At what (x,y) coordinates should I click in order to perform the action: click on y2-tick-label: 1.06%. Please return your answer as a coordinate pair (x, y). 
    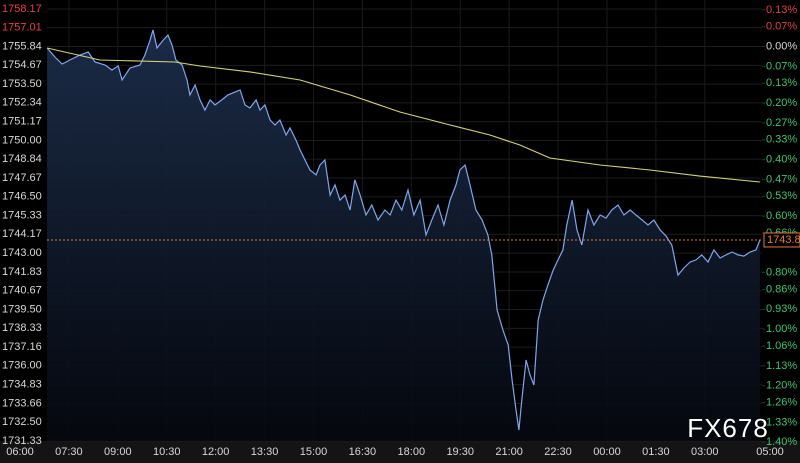
    Looking at the image, I should click on (781, 346).